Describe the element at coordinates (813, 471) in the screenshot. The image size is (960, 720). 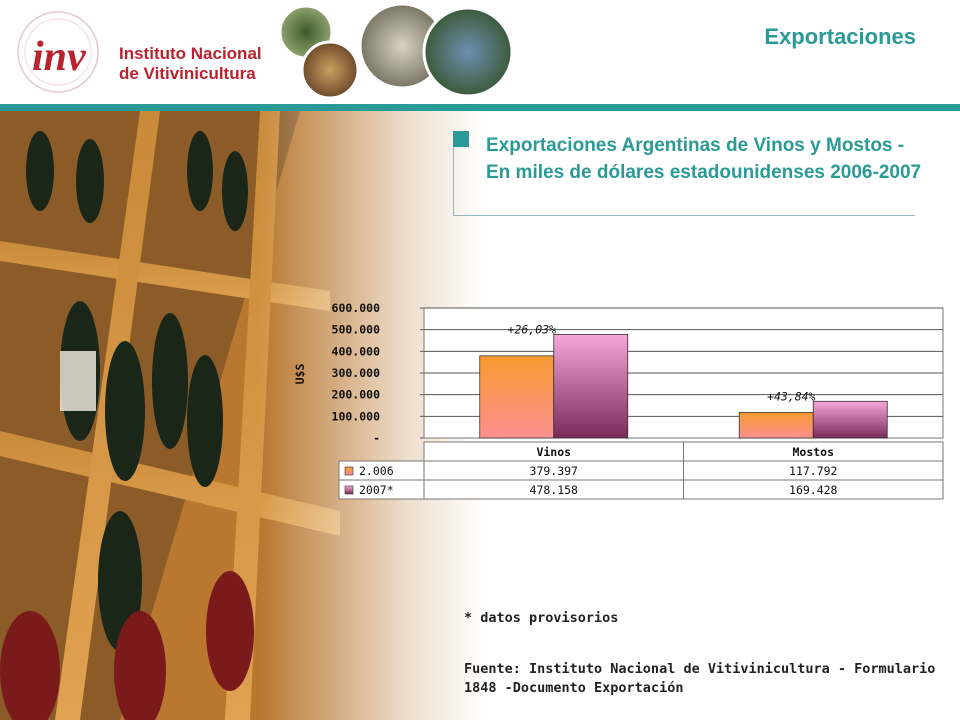
I see `data-label: 117.792` at that location.